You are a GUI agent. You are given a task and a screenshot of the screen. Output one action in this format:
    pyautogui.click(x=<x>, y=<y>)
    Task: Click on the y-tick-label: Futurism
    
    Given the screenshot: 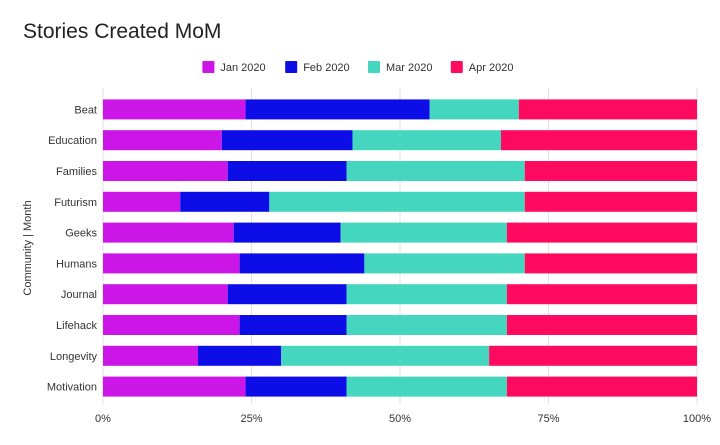 What is the action you would take?
    pyautogui.click(x=75, y=203)
    